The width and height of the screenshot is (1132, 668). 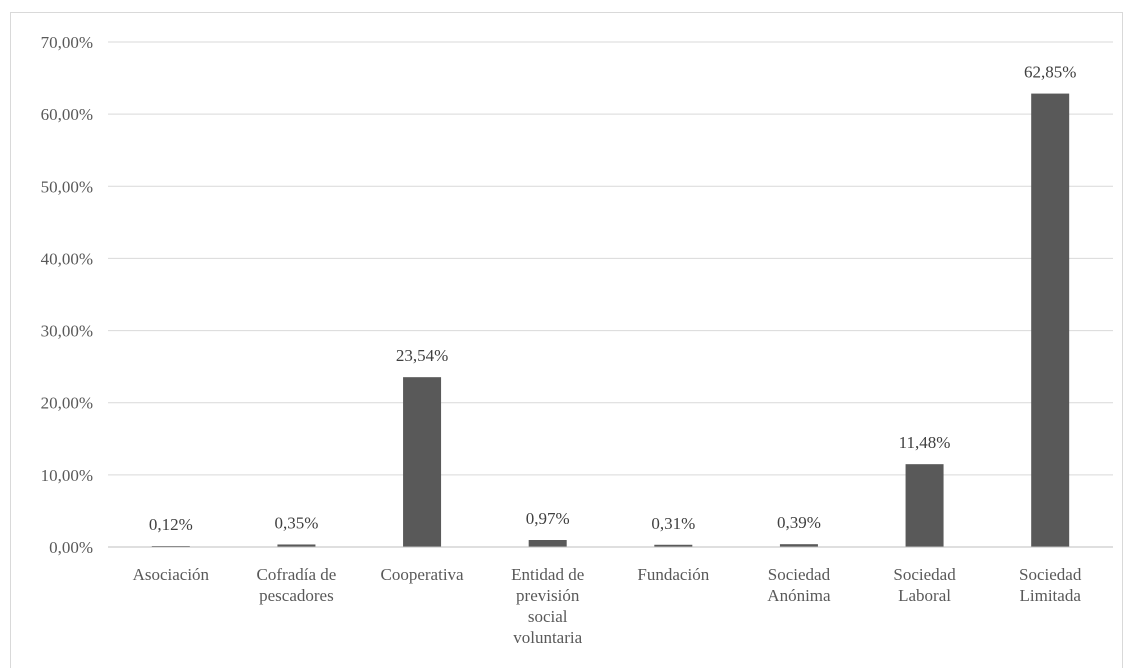 What do you see at coordinates (71, 547) in the screenshot?
I see `y-tick-label: 0,00%` at bounding box center [71, 547].